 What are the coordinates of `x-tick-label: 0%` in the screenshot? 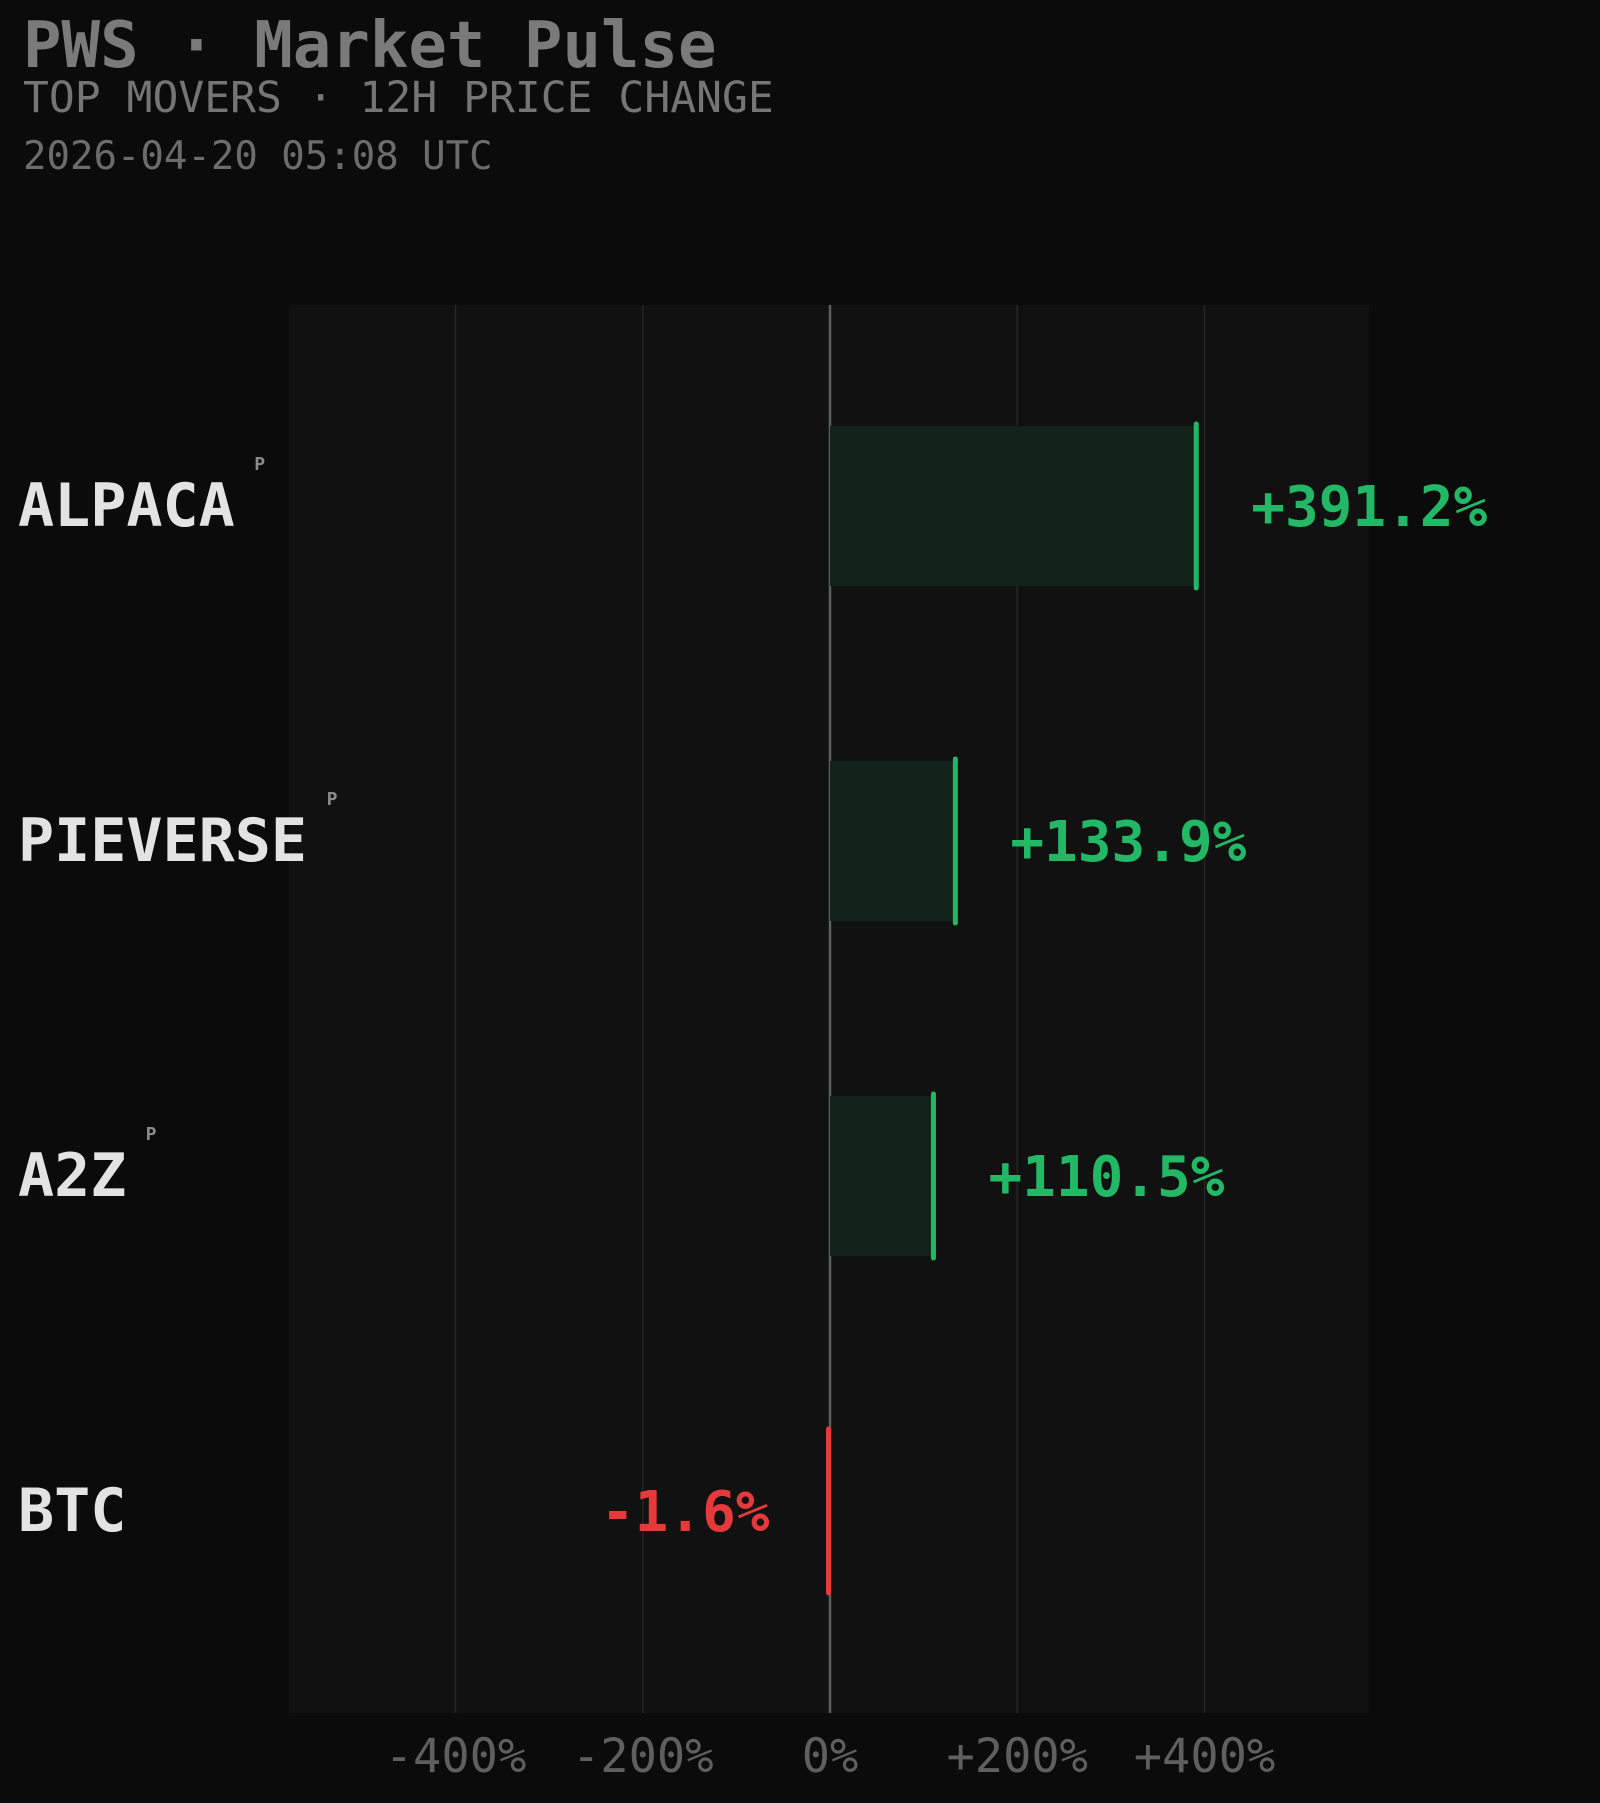 It's located at (830, 1756).